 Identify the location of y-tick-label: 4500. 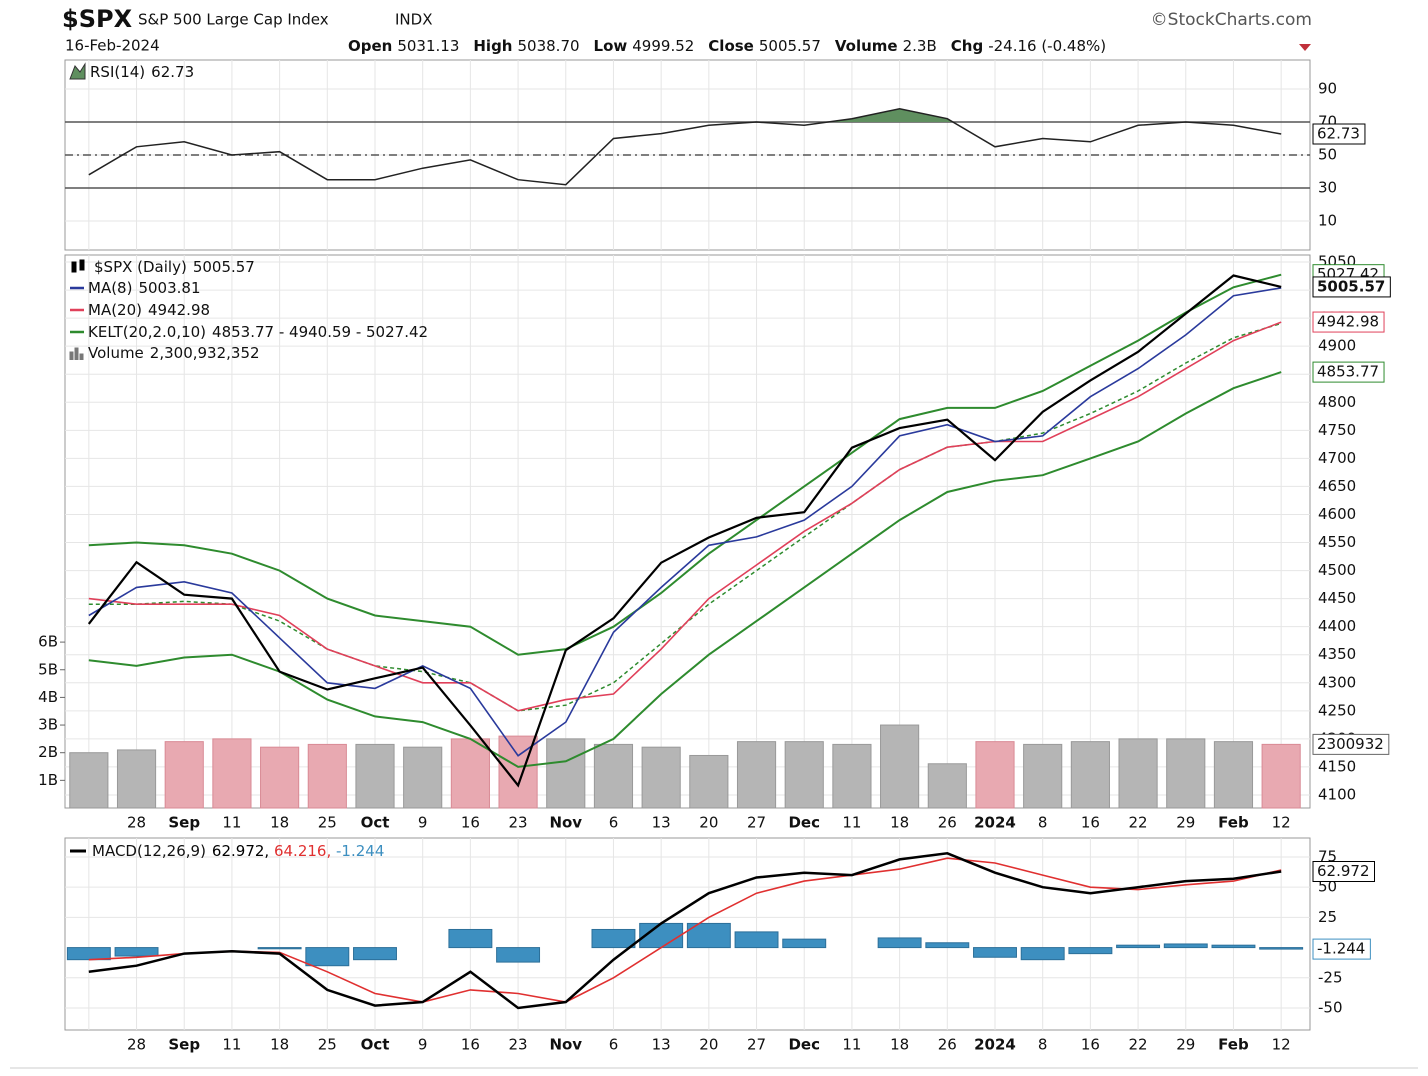
(1337, 570).